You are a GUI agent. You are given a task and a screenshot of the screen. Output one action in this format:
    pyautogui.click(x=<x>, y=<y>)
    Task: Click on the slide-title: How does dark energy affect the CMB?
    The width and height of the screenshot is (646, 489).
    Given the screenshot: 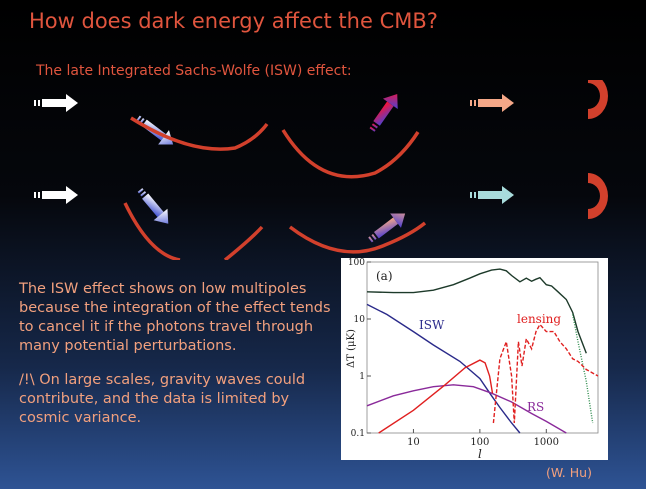 What is the action you would take?
    pyautogui.click(x=233, y=21)
    